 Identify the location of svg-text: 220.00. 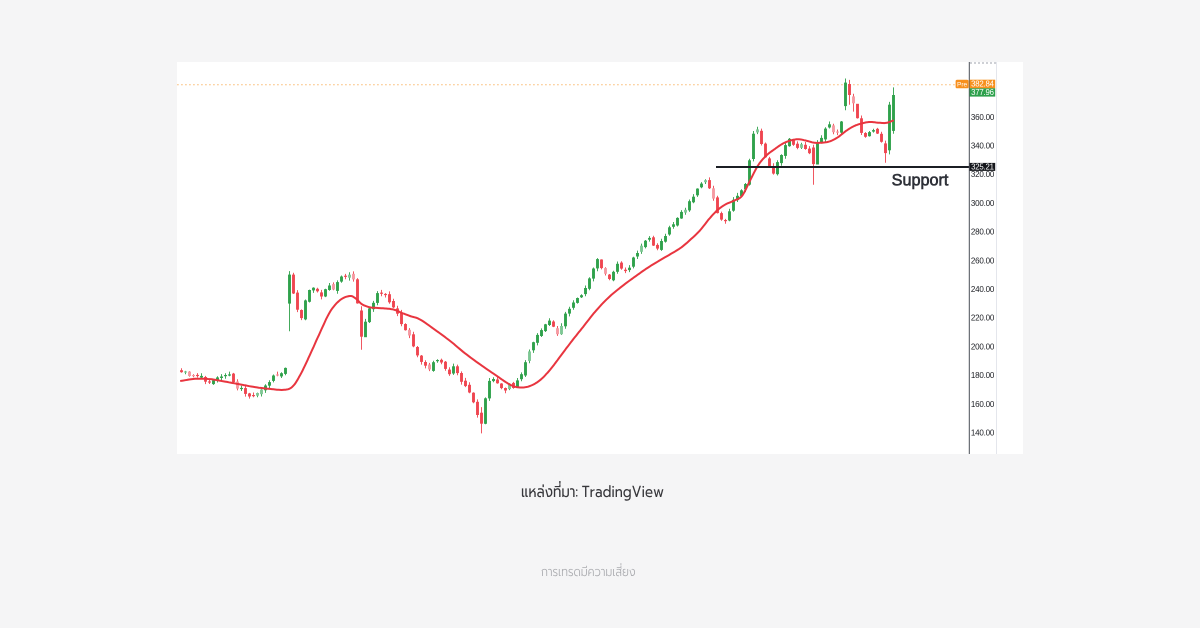
(983, 318).